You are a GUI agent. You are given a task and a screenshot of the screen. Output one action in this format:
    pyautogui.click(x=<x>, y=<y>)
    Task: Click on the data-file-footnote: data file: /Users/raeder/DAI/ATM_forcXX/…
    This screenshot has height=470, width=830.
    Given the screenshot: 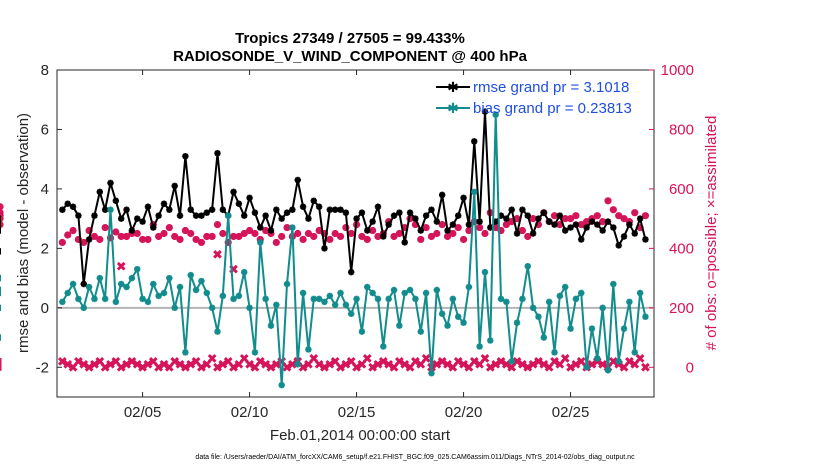 What is the action you would take?
    pyautogui.click(x=415, y=457)
    